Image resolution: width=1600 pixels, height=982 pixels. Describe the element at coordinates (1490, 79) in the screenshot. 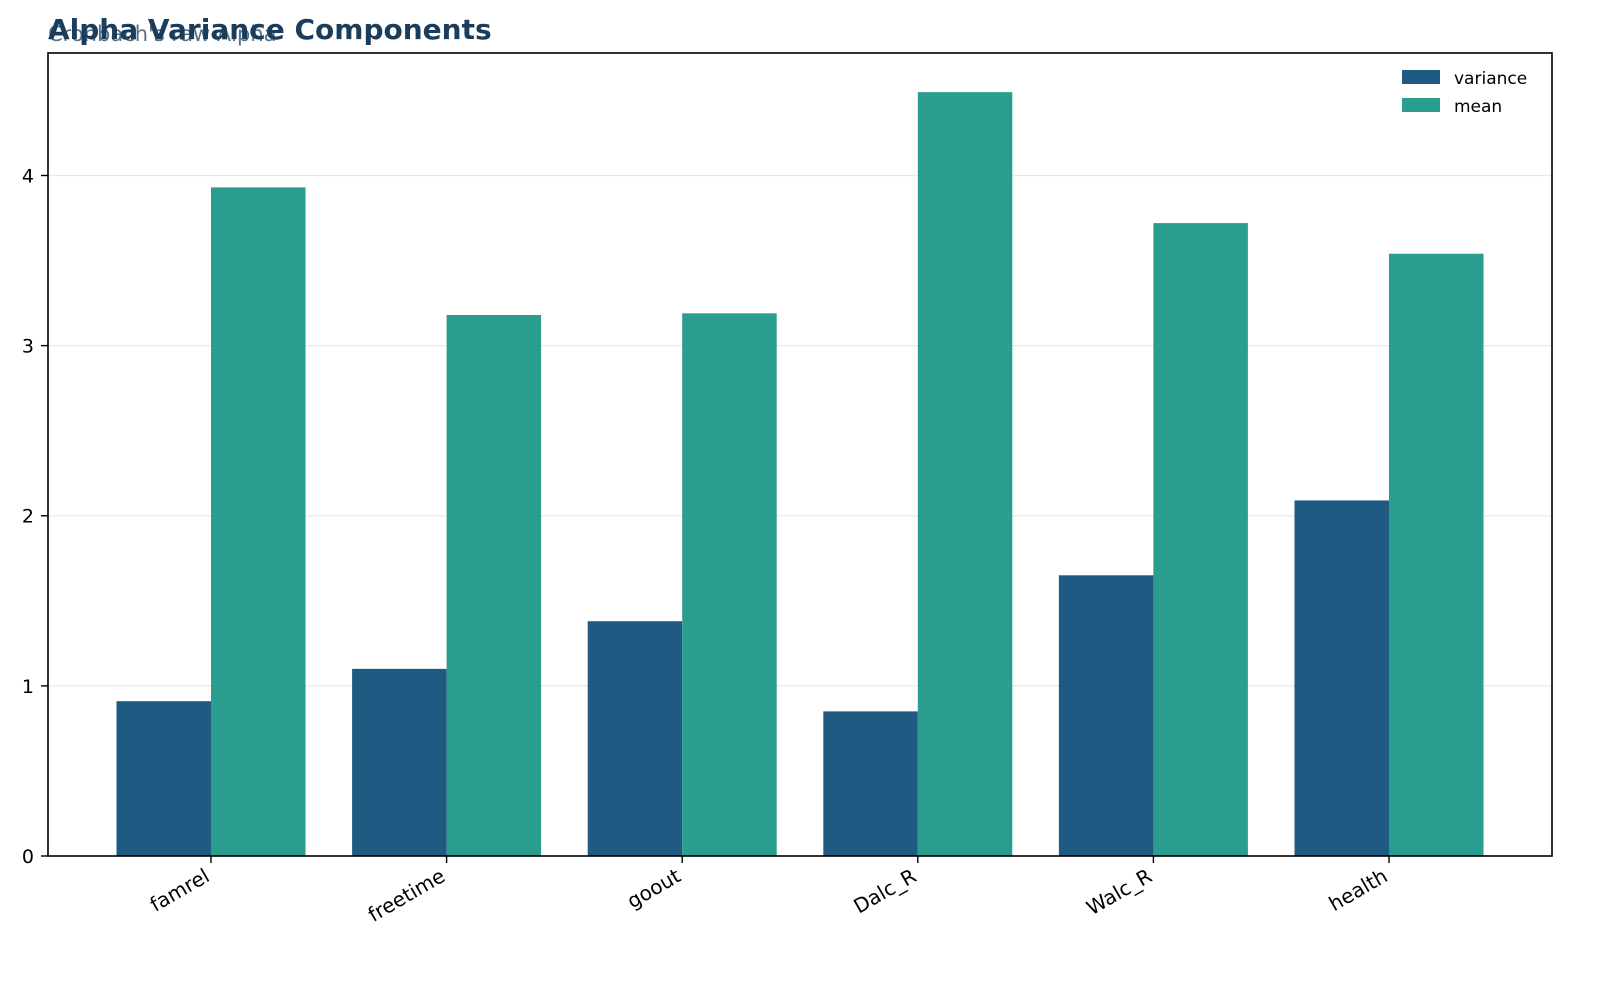

I see `legend-label-variance: variance` at that location.